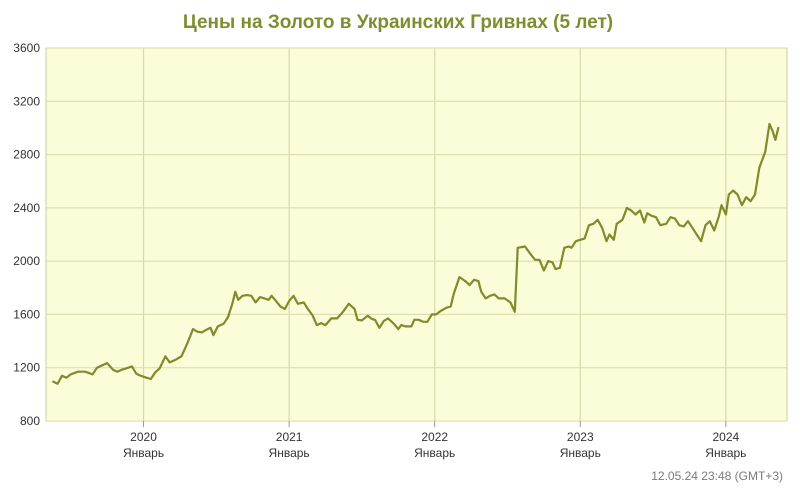 The height and width of the screenshot is (494, 797). What do you see at coordinates (26, 368) in the screenshot?
I see `y-tick-label: 1200` at bounding box center [26, 368].